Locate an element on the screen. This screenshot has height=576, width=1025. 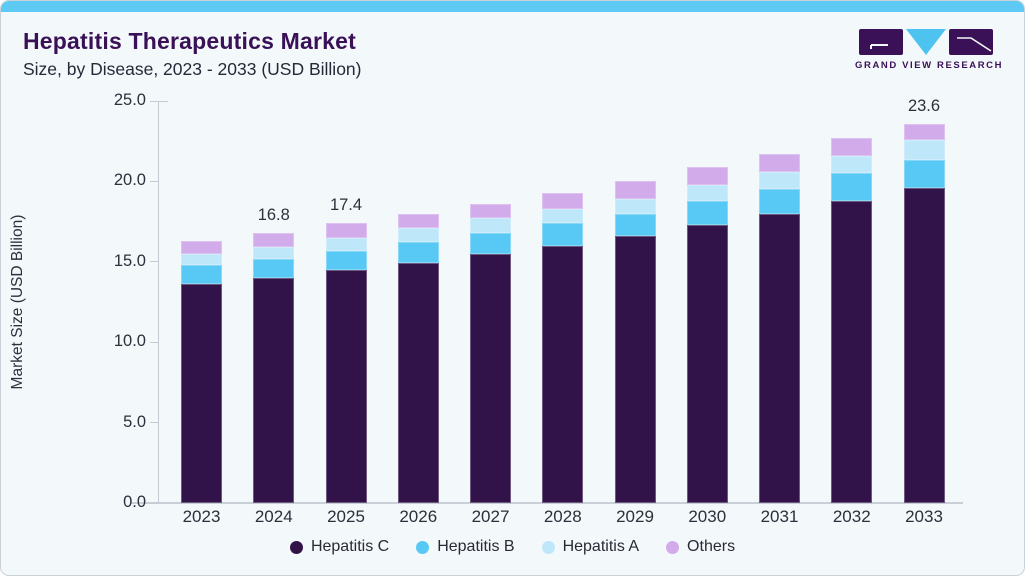
chart-legend: Hepatitis C Hepatitis B Hepatitis A Others is located at coordinates (512, 547).